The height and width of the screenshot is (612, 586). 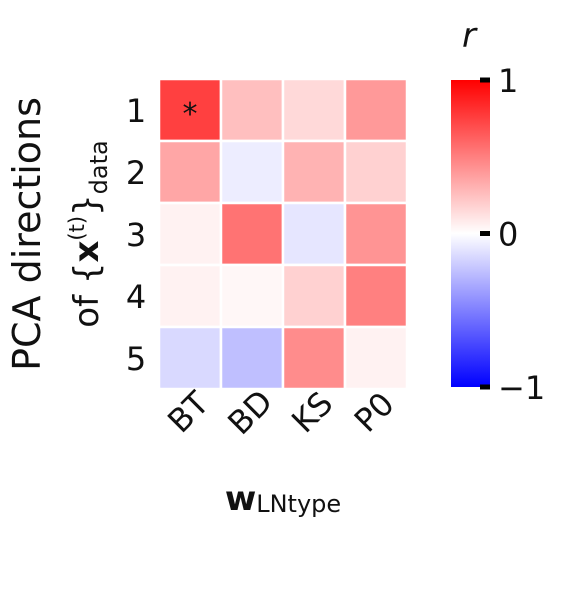 What do you see at coordinates (99, 167) in the screenshot?
I see `y-label-subscript: data` at bounding box center [99, 167].